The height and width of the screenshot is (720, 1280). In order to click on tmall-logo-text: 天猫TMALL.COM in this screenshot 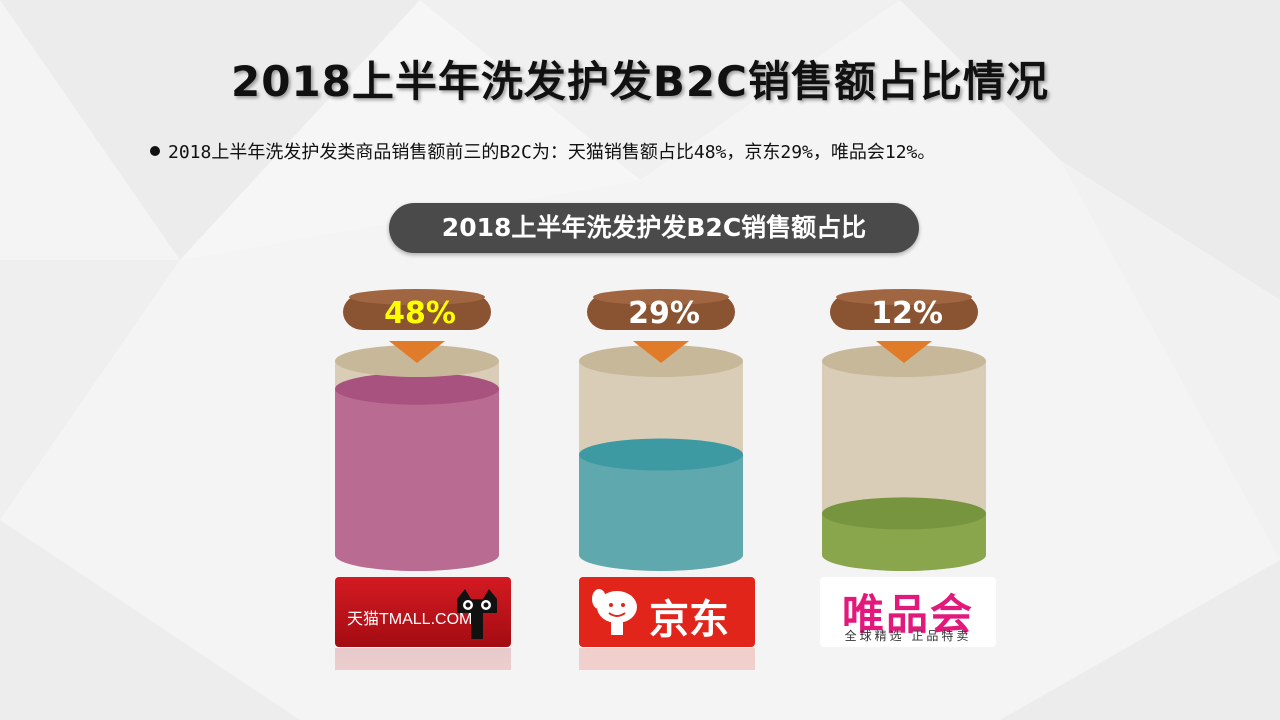, I will do `click(410, 619)`.